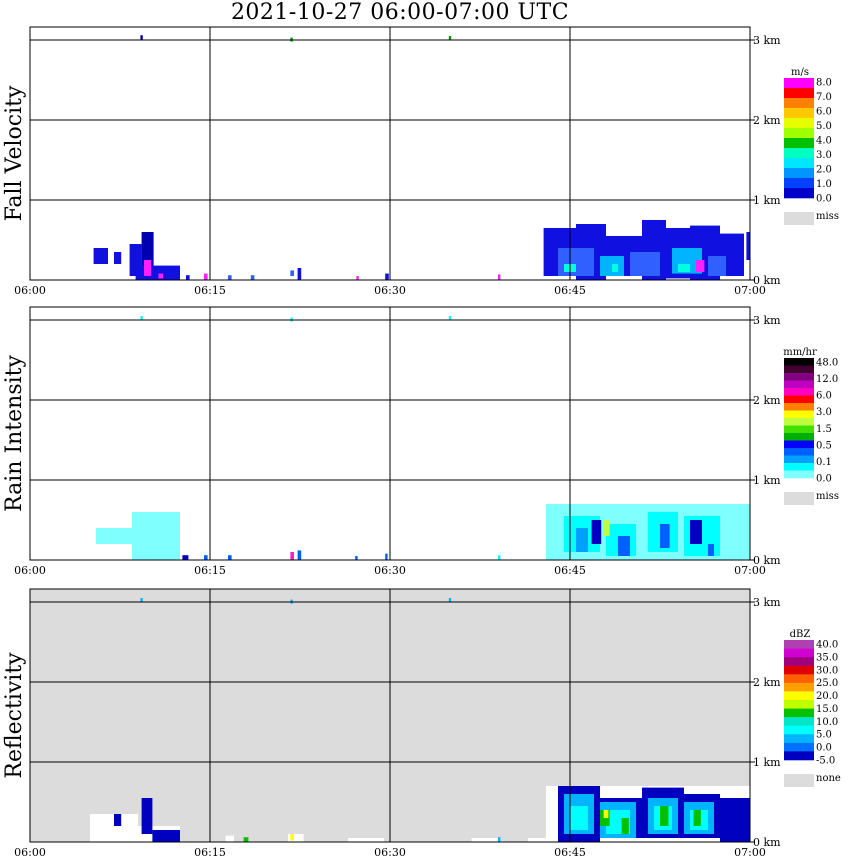  What do you see at coordinates (390, 290) in the screenshot?
I see `x-tick-label: 06:30` at bounding box center [390, 290].